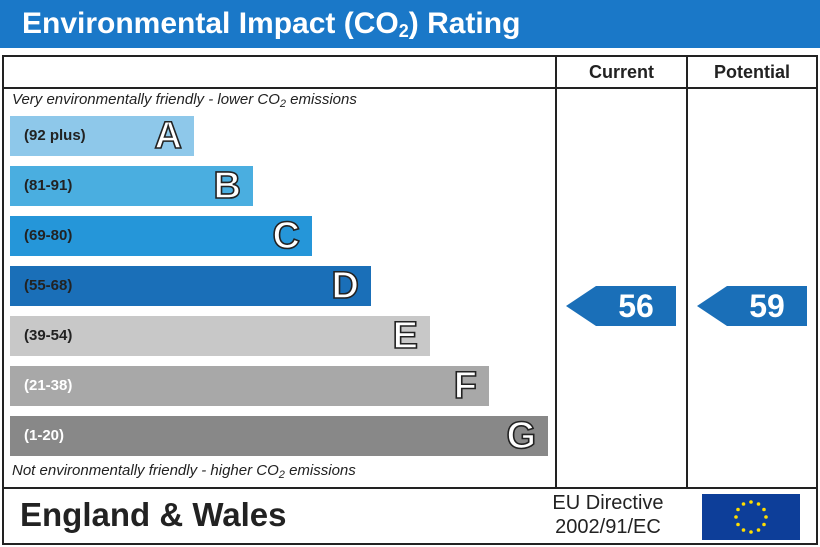 The width and height of the screenshot is (820, 547). What do you see at coordinates (48, 235) in the screenshot?
I see `band-range-label: (69-80)` at bounding box center [48, 235].